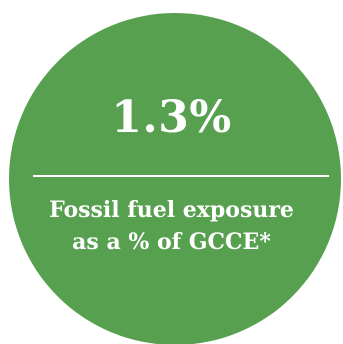 The image size is (343, 344). What do you see at coordinates (181, 176) in the screenshot?
I see `divider-line` at bounding box center [181, 176].